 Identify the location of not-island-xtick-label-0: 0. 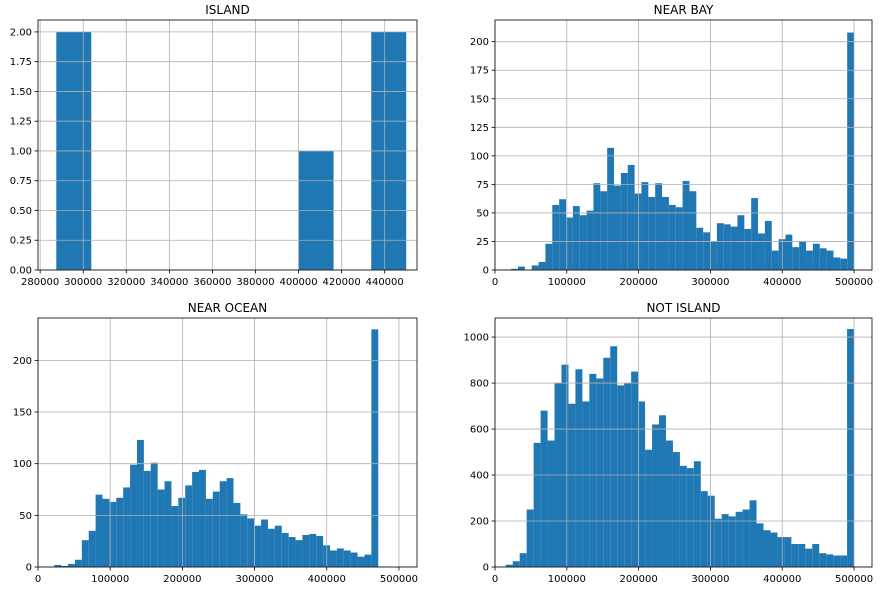
(495, 579).